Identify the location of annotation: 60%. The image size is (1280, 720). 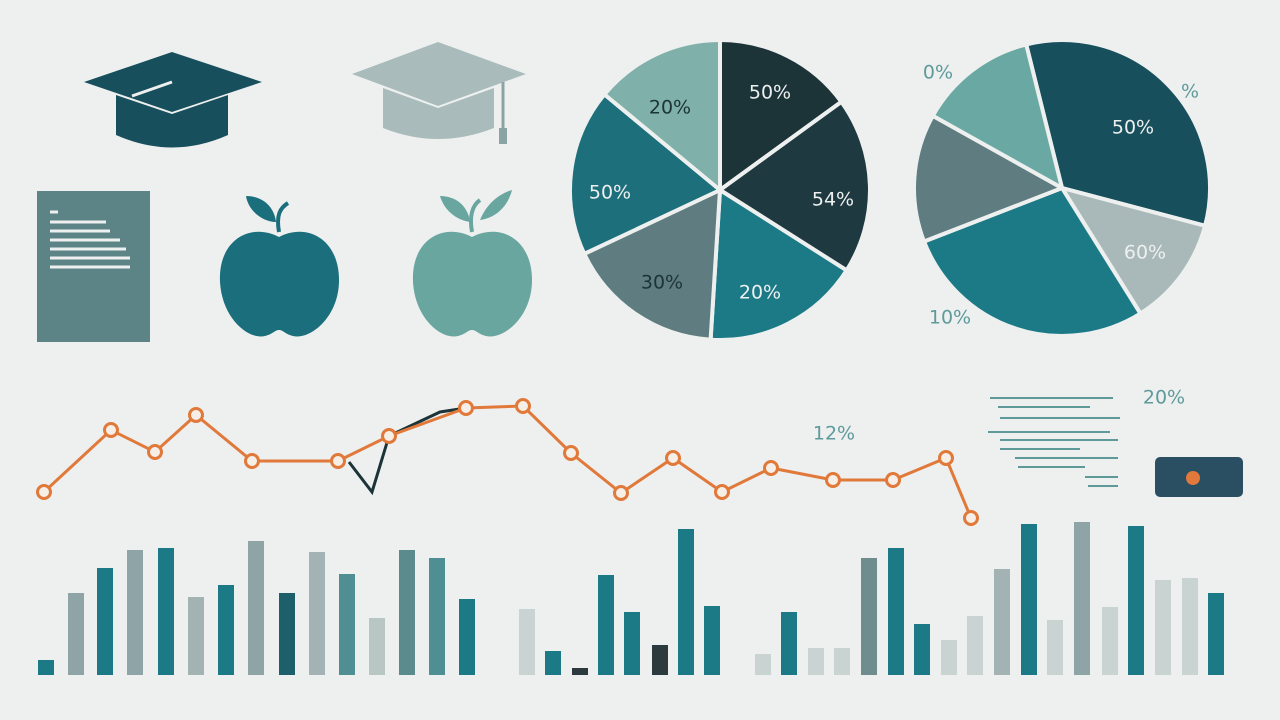
(1145, 253).